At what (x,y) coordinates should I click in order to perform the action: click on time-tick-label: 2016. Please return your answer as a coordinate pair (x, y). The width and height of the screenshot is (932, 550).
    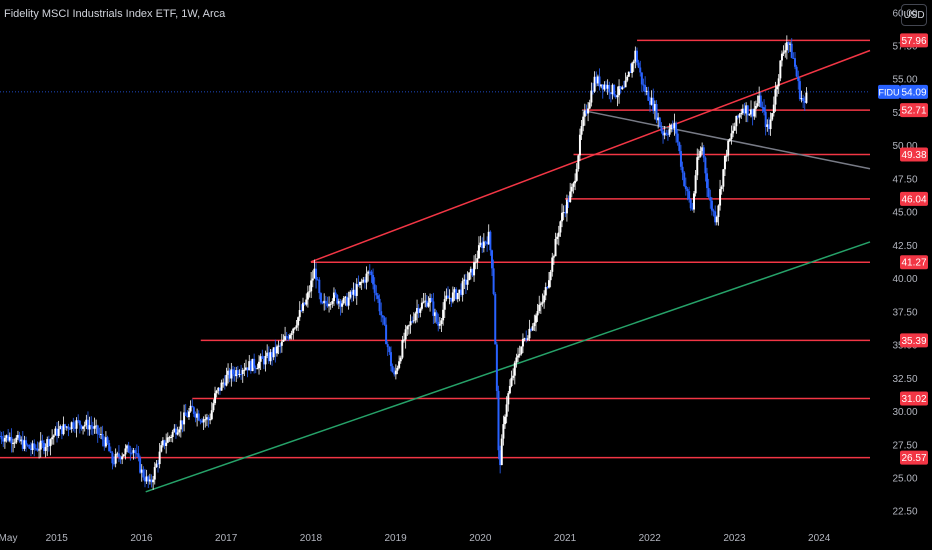
    Looking at the image, I should click on (141, 538).